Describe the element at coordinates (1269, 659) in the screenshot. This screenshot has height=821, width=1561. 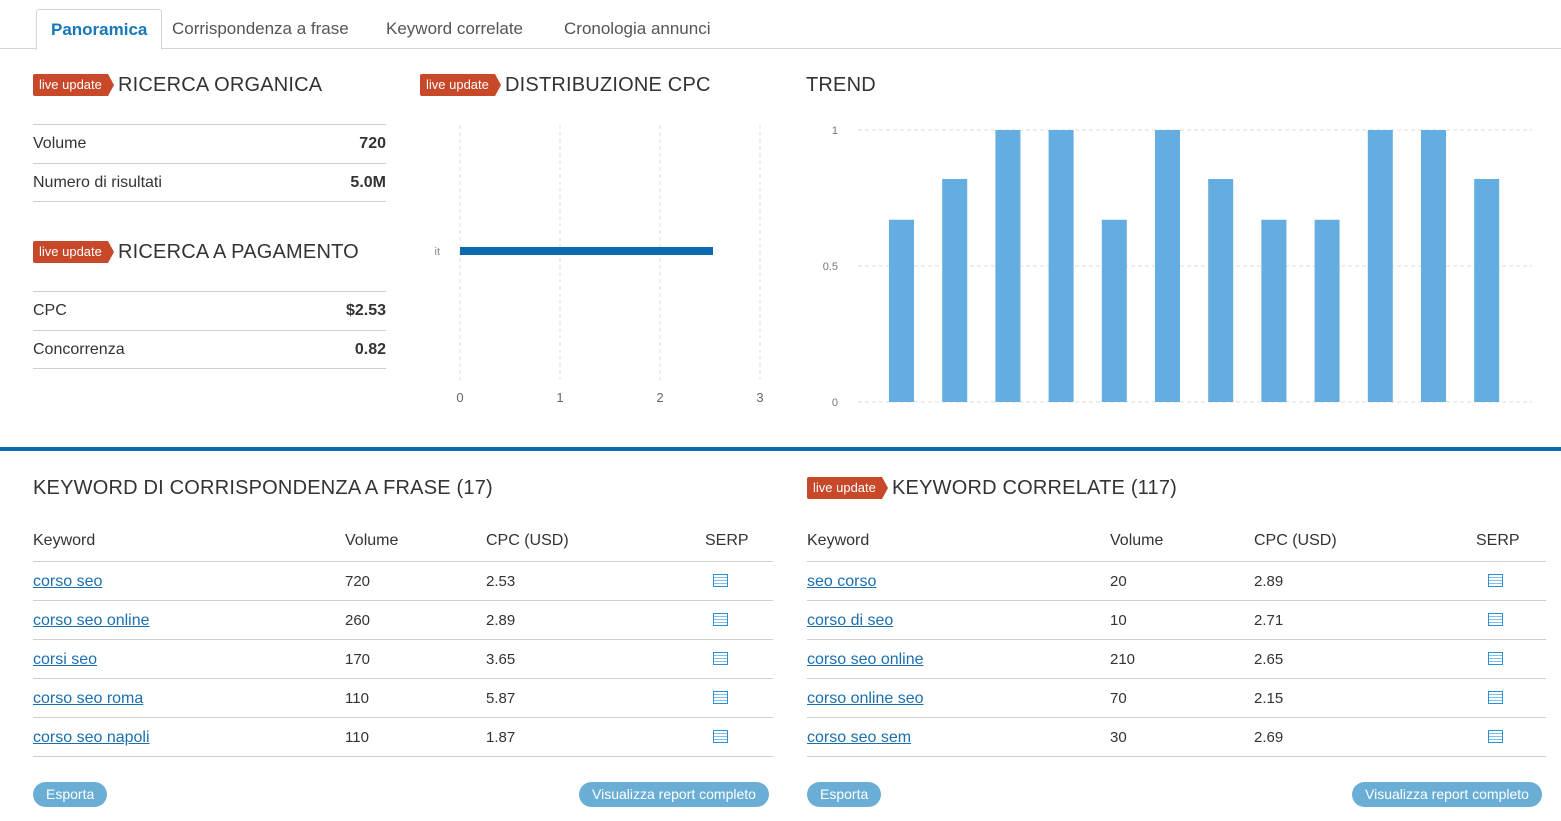
I see `cpc-cell: 2.65` at that location.